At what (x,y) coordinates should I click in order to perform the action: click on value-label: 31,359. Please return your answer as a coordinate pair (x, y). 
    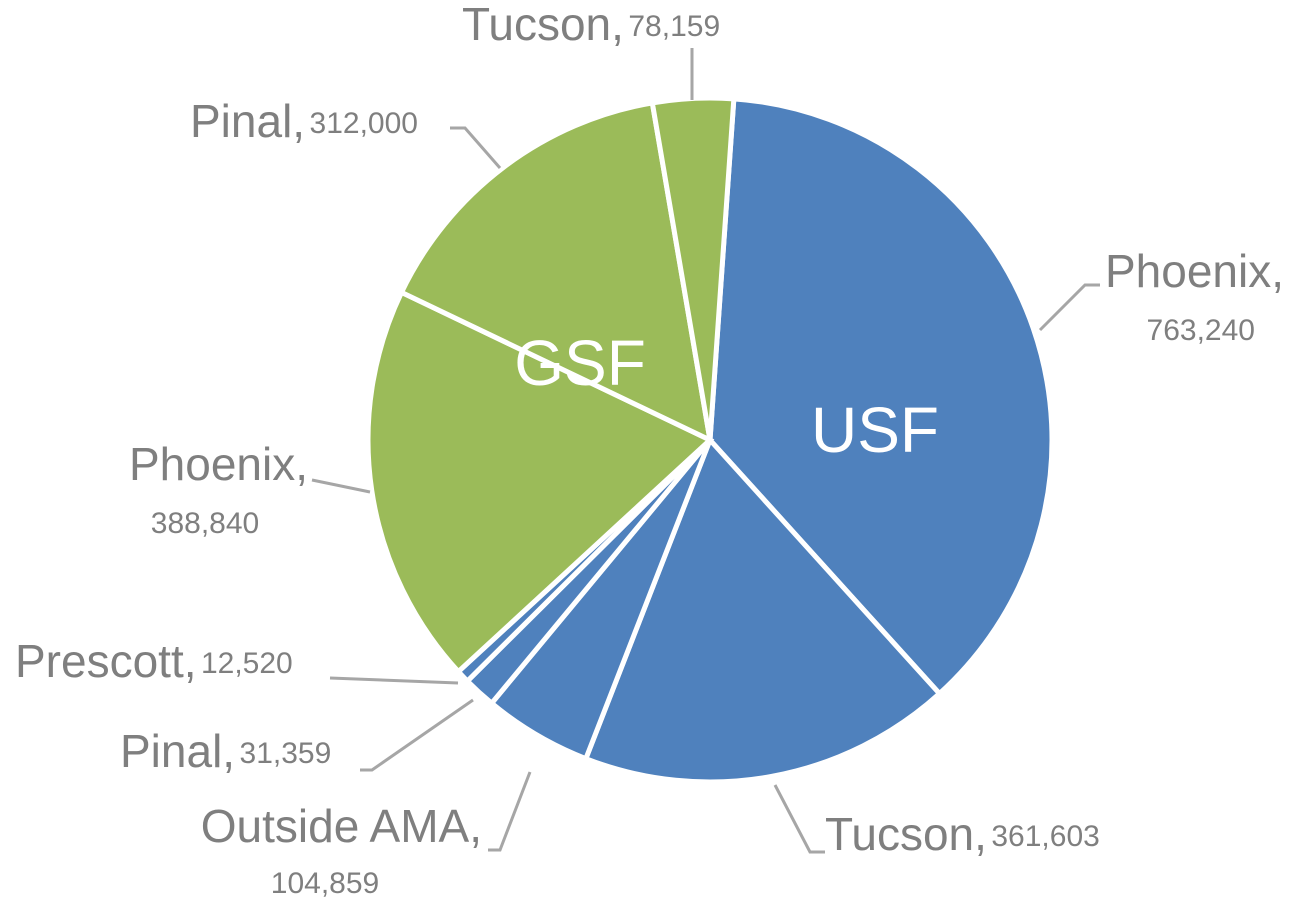
    Looking at the image, I should click on (286, 753).